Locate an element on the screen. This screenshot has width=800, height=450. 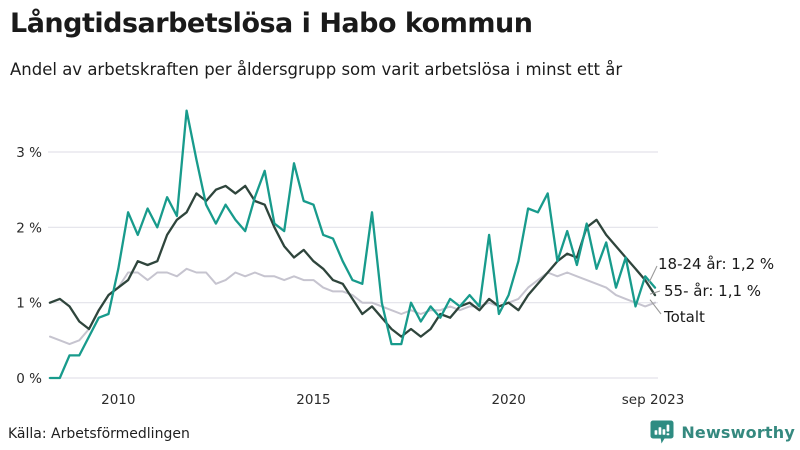
series-end-label-total: Totalt is located at coordinates (684, 317).